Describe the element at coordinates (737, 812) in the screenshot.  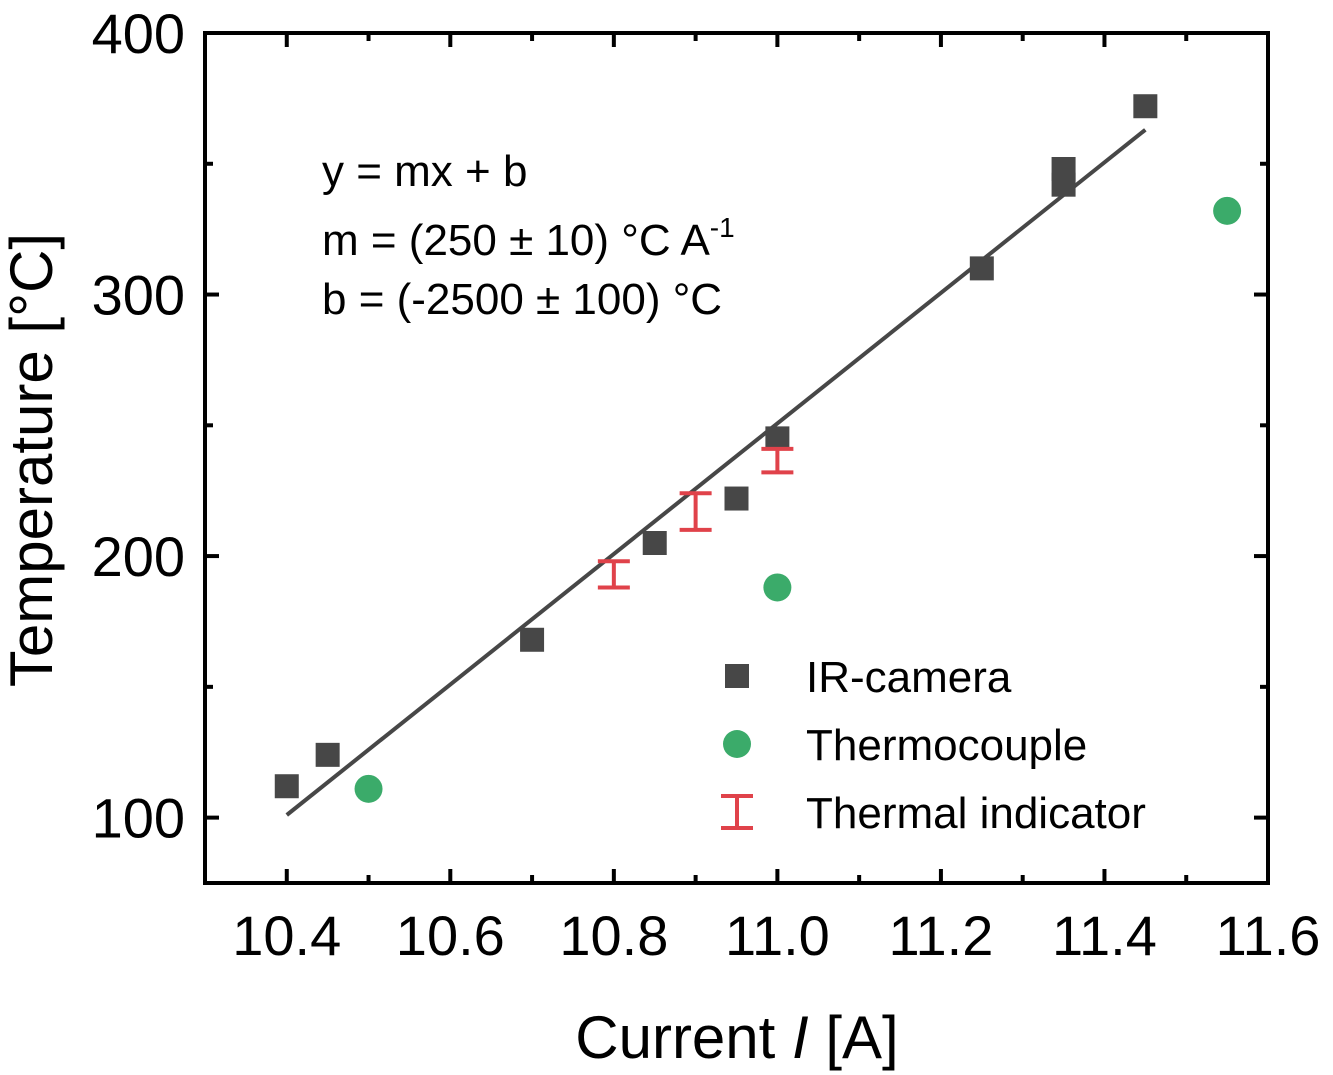
I see `legend-symbol-thermal-indicator` at that location.